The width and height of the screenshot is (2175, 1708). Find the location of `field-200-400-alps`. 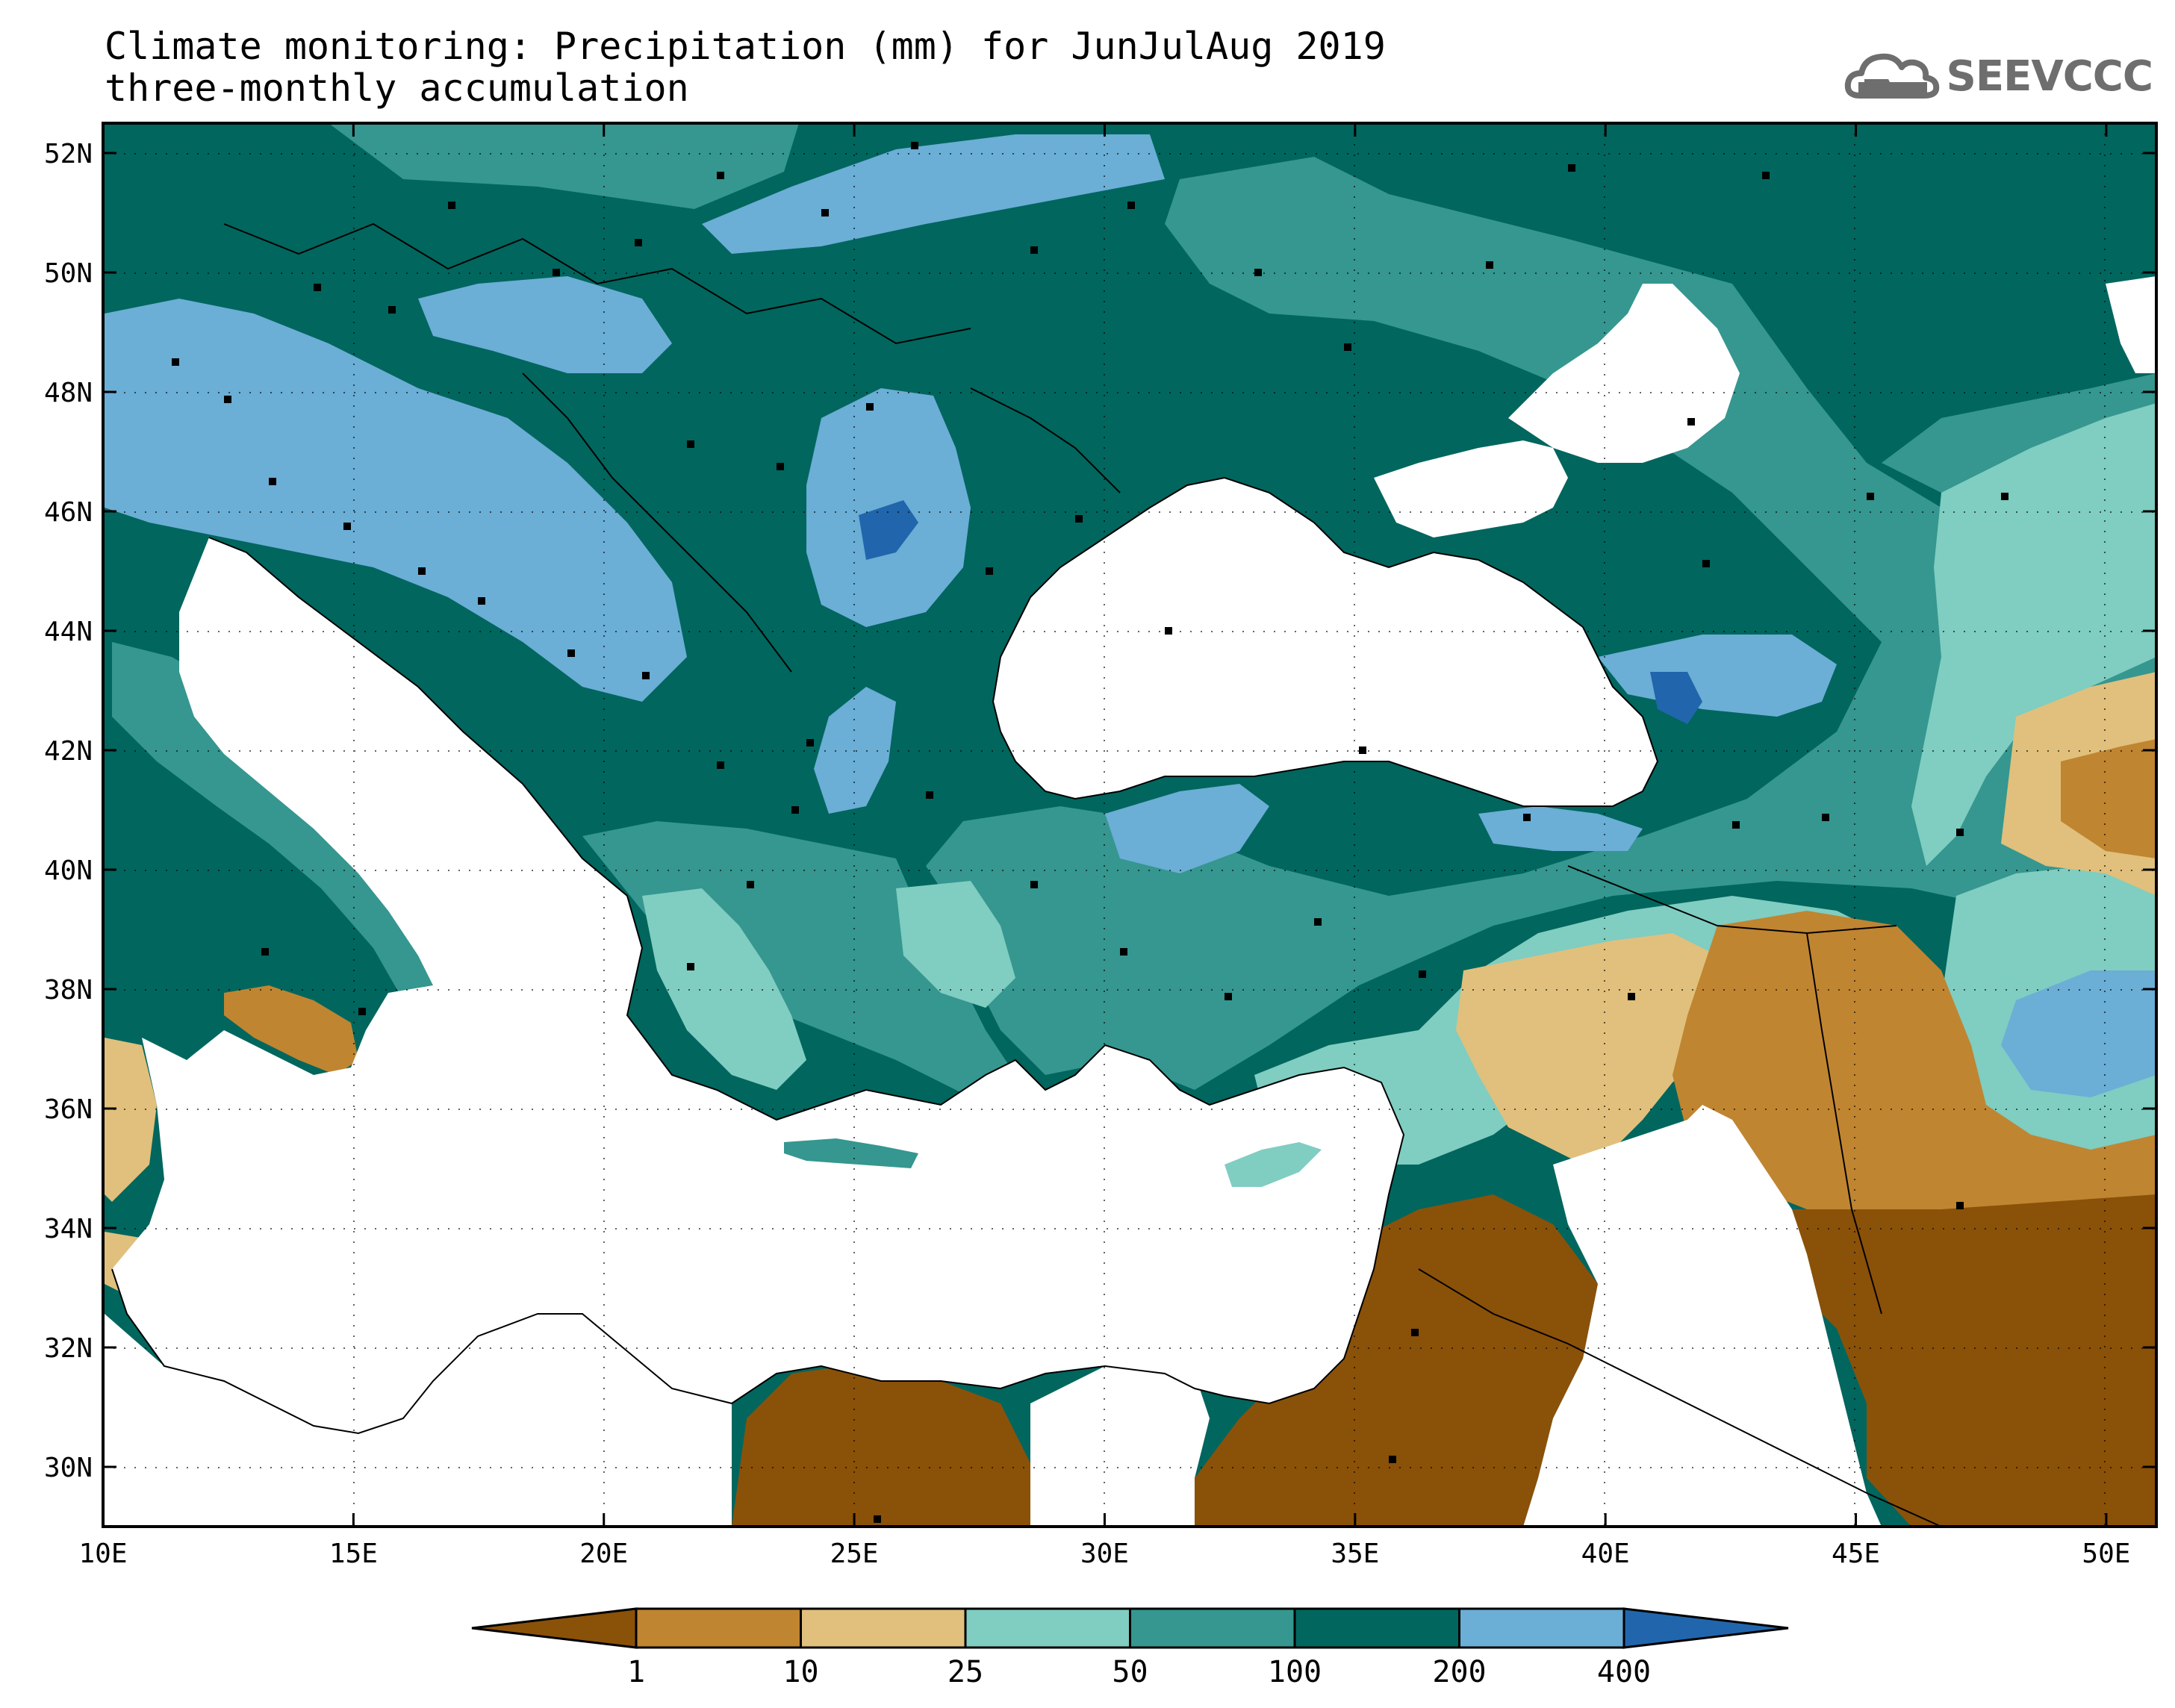

field-200-400-alps is located at coordinates (396, 500).